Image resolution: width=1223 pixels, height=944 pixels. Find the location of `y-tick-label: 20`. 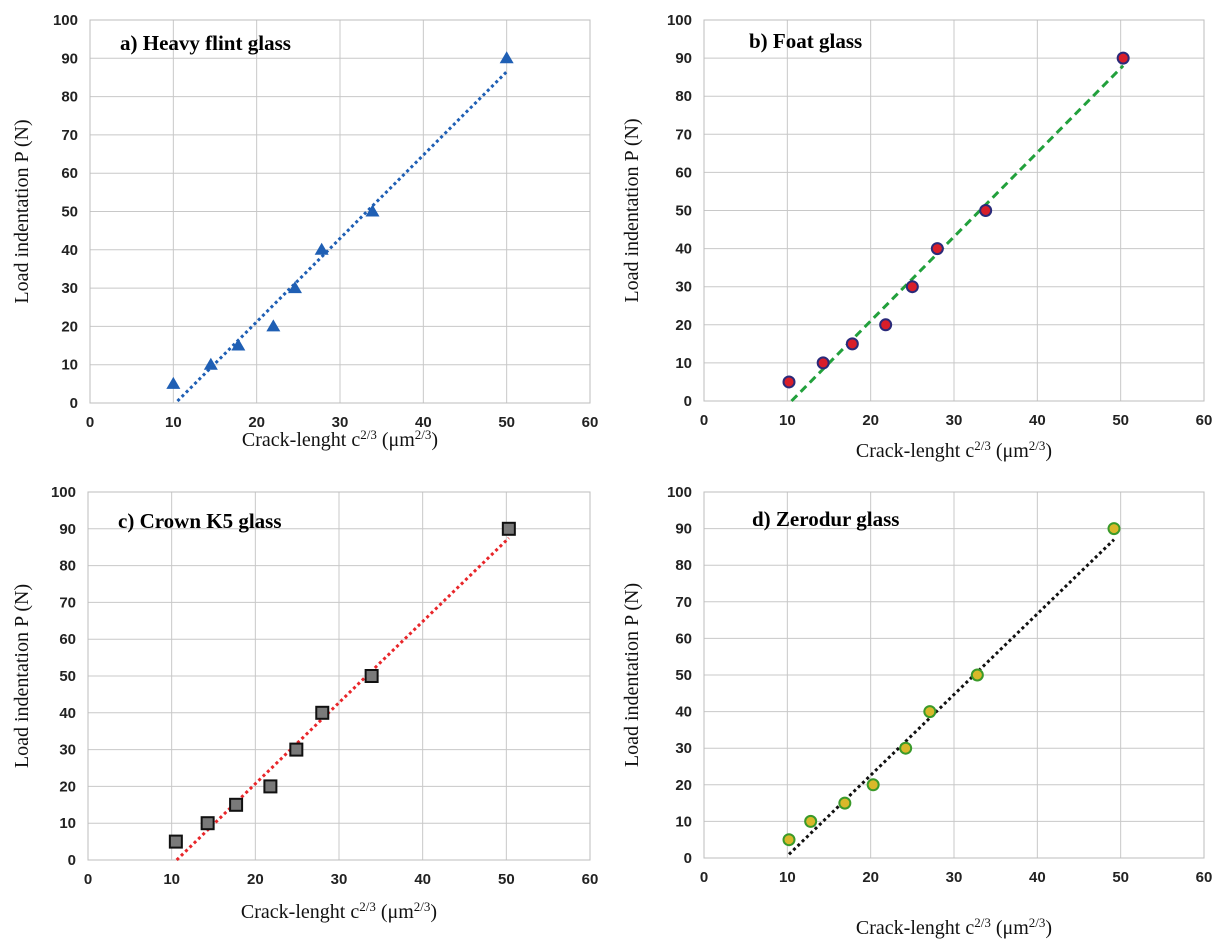

y-tick-label: 20 is located at coordinates (67, 786).